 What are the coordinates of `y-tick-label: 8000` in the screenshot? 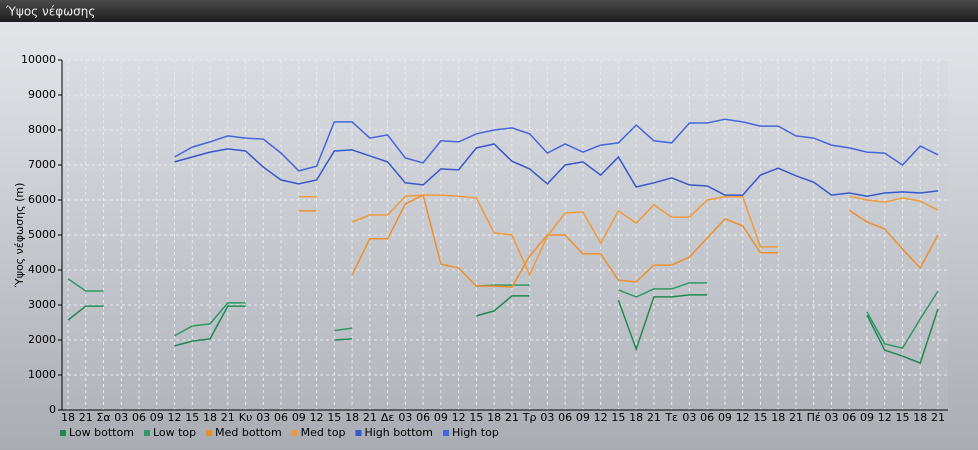 It's located at (42, 129).